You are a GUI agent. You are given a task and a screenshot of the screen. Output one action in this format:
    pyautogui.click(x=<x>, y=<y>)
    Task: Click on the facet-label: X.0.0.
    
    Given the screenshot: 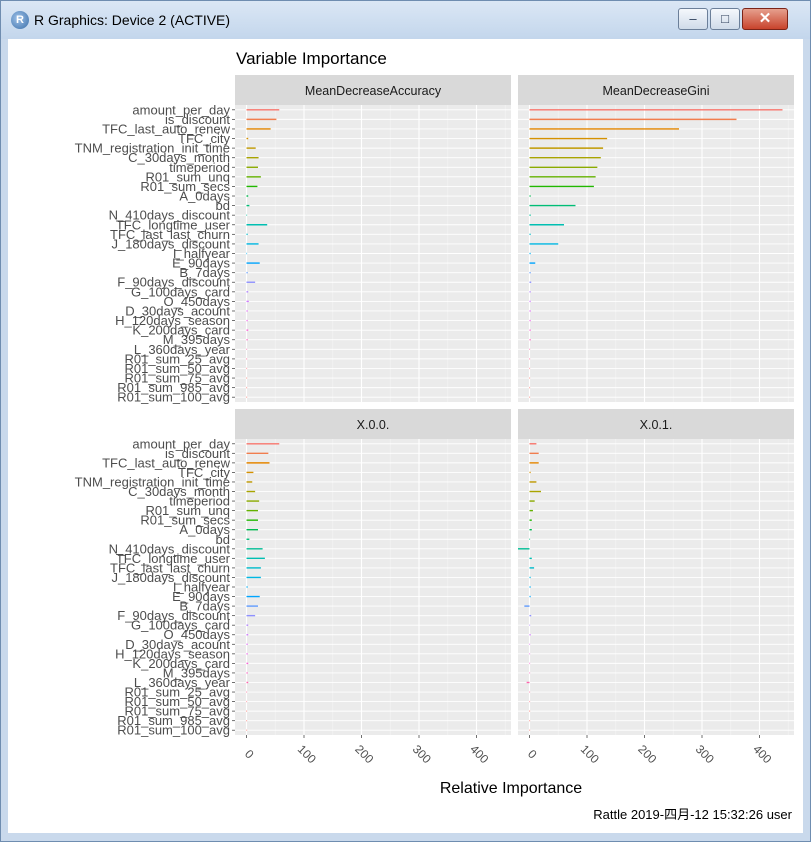 What is the action you would take?
    pyautogui.click(x=373, y=425)
    